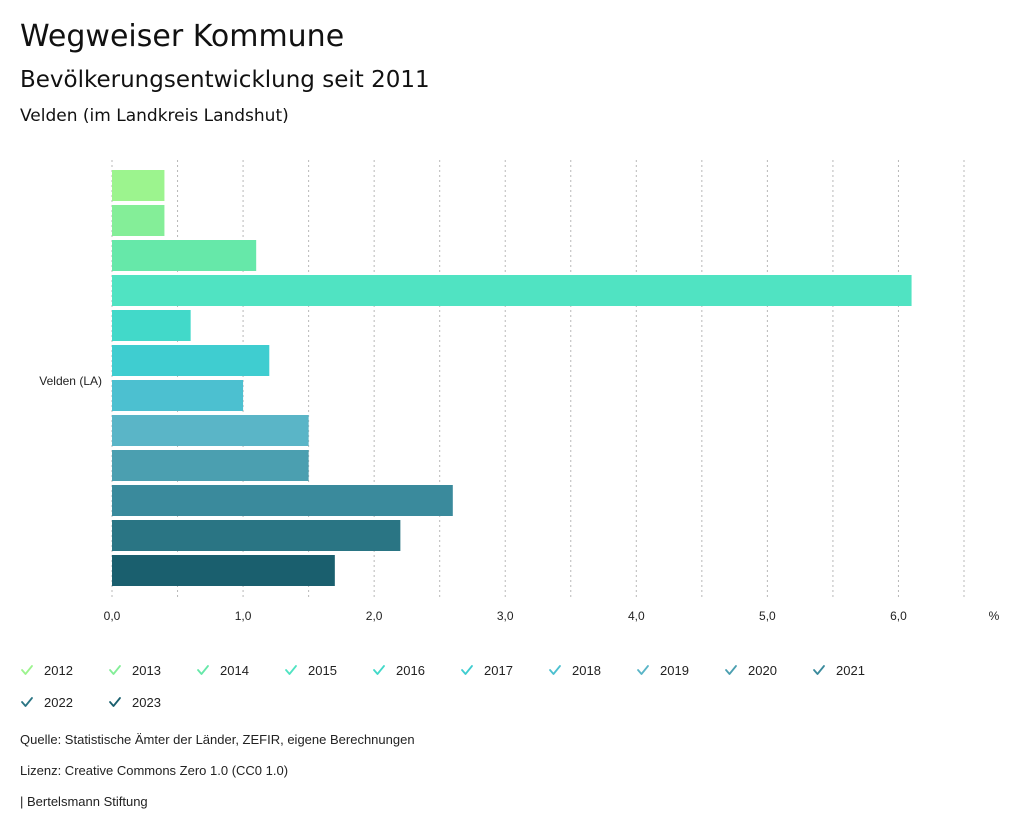  What do you see at coordinates (674, 670) in the screenshot?
I see `legend-label: 2019` at bounding box center [674, 670].